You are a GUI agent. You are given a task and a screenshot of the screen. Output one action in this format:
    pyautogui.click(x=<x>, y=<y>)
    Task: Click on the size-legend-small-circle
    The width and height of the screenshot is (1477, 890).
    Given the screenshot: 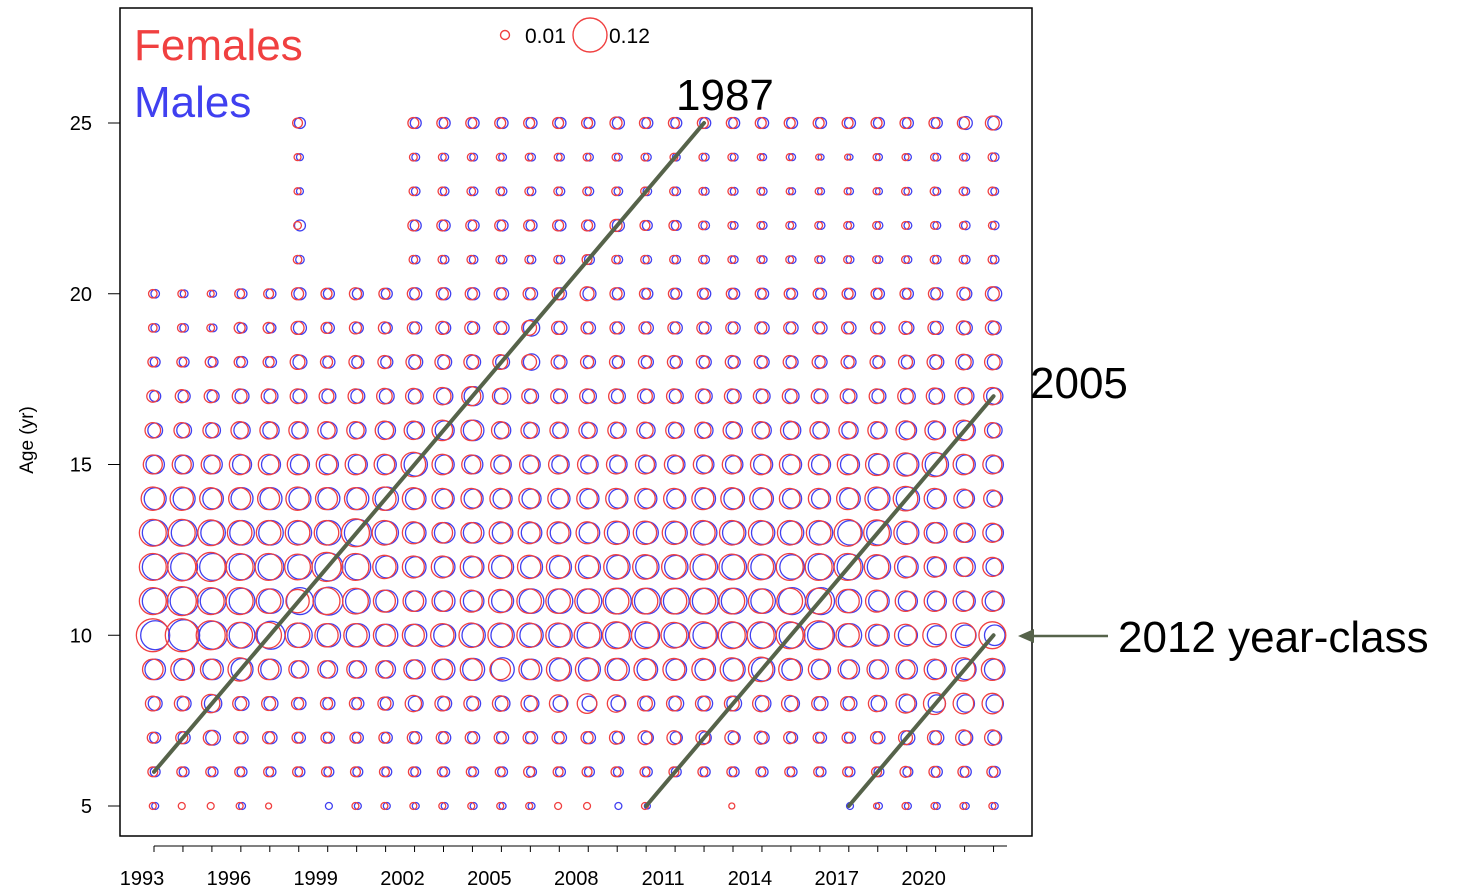 What is the action you would take?
    pyautogui.click(x=505, y=35)
    